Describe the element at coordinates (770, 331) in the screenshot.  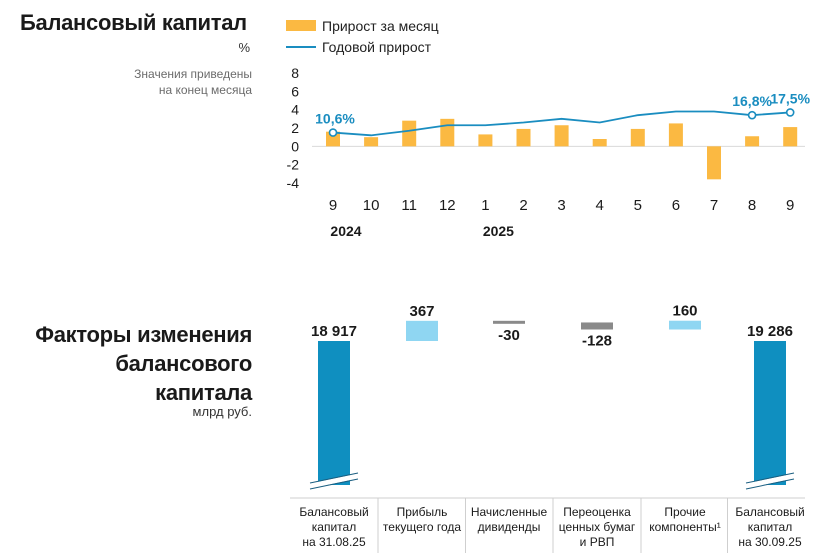
I see `waterfall-value-label: 19 286` at that location.